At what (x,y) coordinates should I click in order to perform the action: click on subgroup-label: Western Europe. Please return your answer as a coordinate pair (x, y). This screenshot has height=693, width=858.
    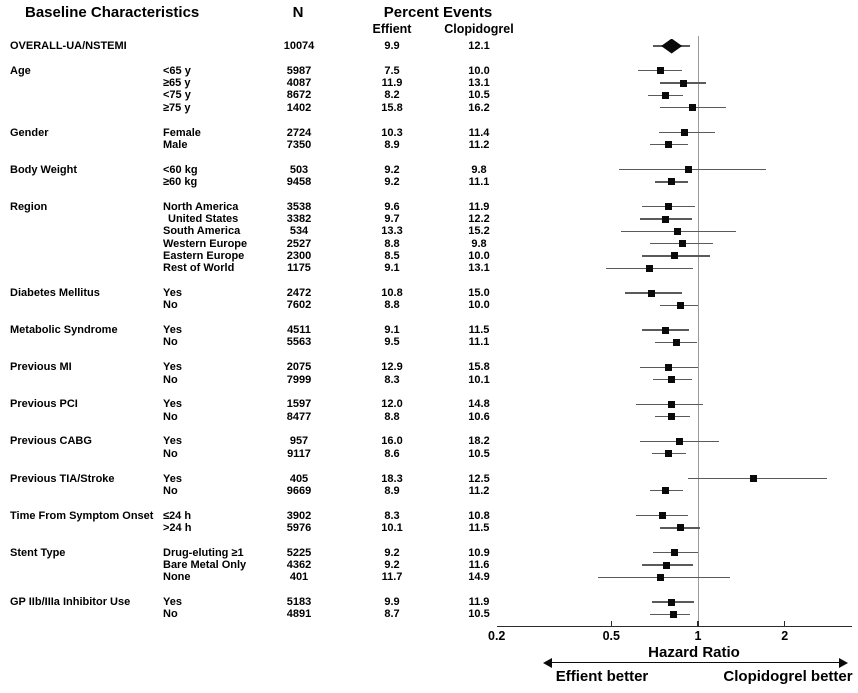
    Looking at the image, I should click on (205, 243).